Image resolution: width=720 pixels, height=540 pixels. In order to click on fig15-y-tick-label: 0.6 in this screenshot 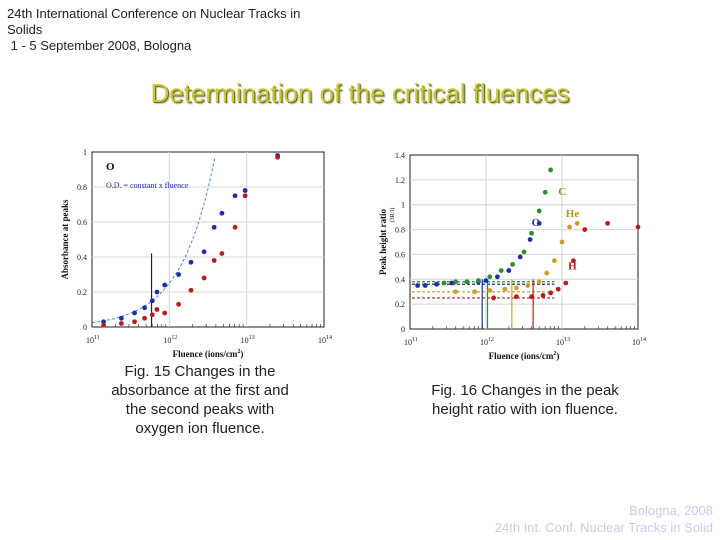, I will do `click(82, 222)`.